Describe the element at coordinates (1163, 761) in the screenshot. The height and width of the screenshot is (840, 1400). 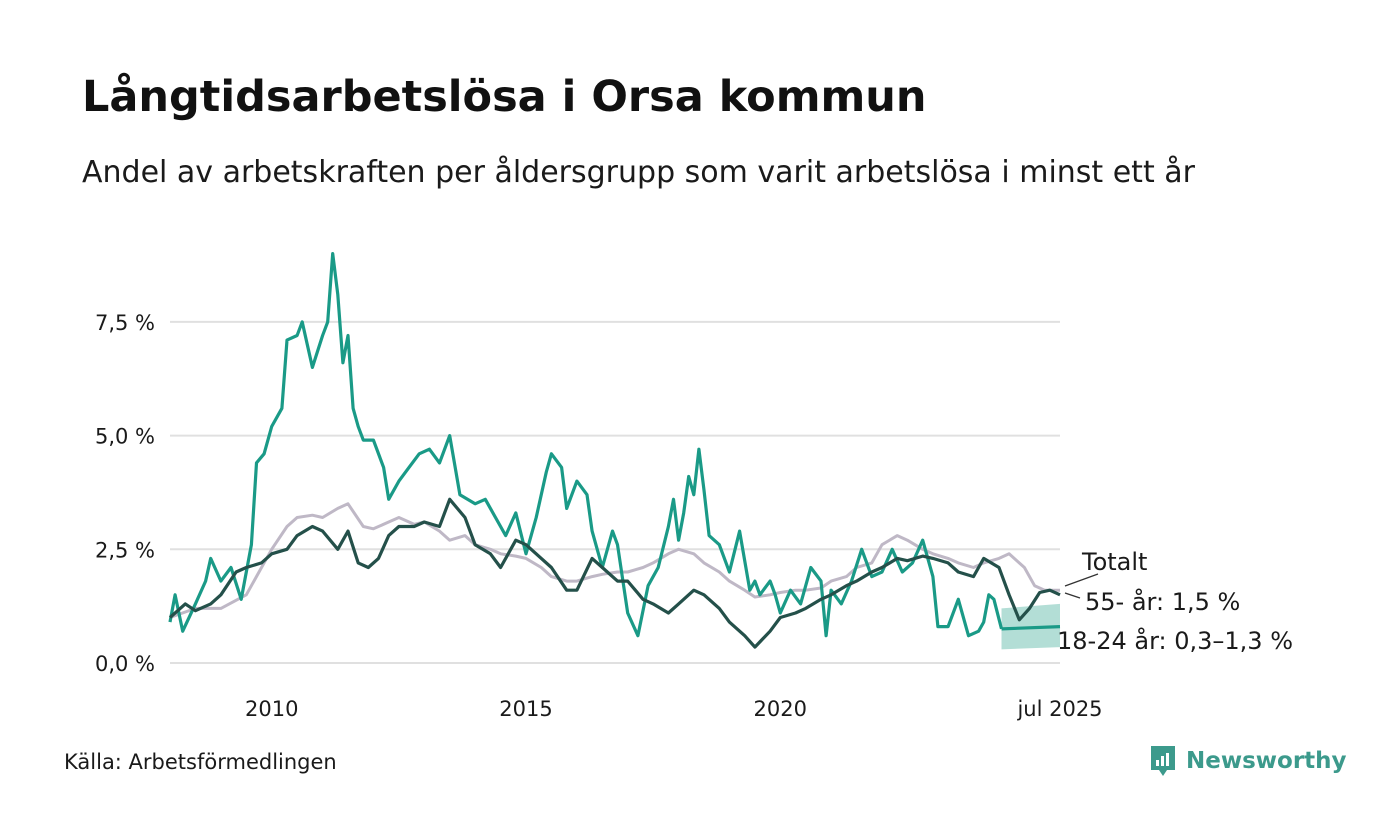
I see `newsworthy-logo-icon` at that location.